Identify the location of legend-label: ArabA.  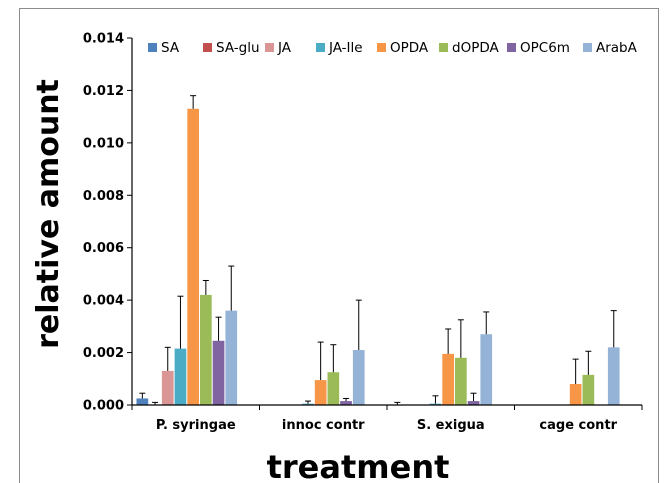
(617, 48).